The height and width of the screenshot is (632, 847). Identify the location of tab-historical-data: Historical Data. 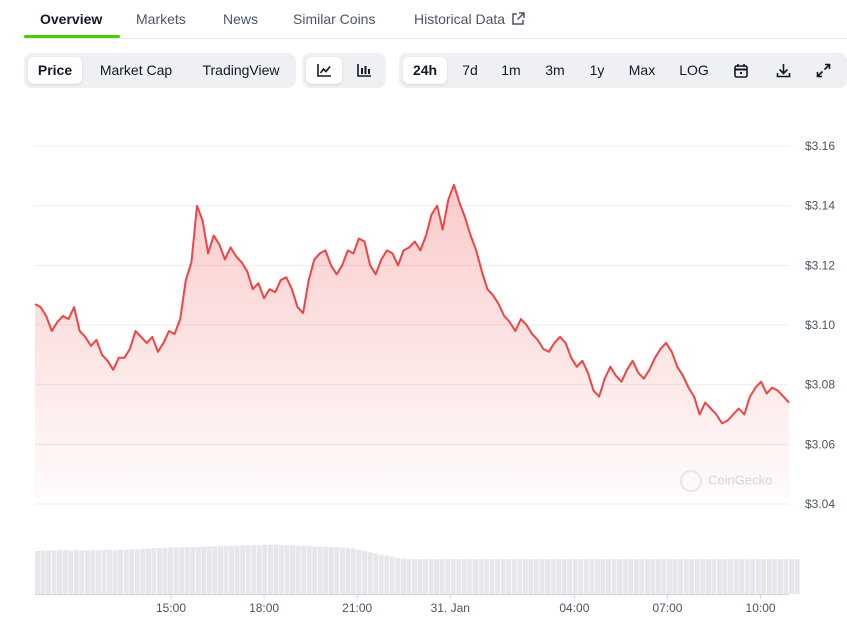
(469, 19).